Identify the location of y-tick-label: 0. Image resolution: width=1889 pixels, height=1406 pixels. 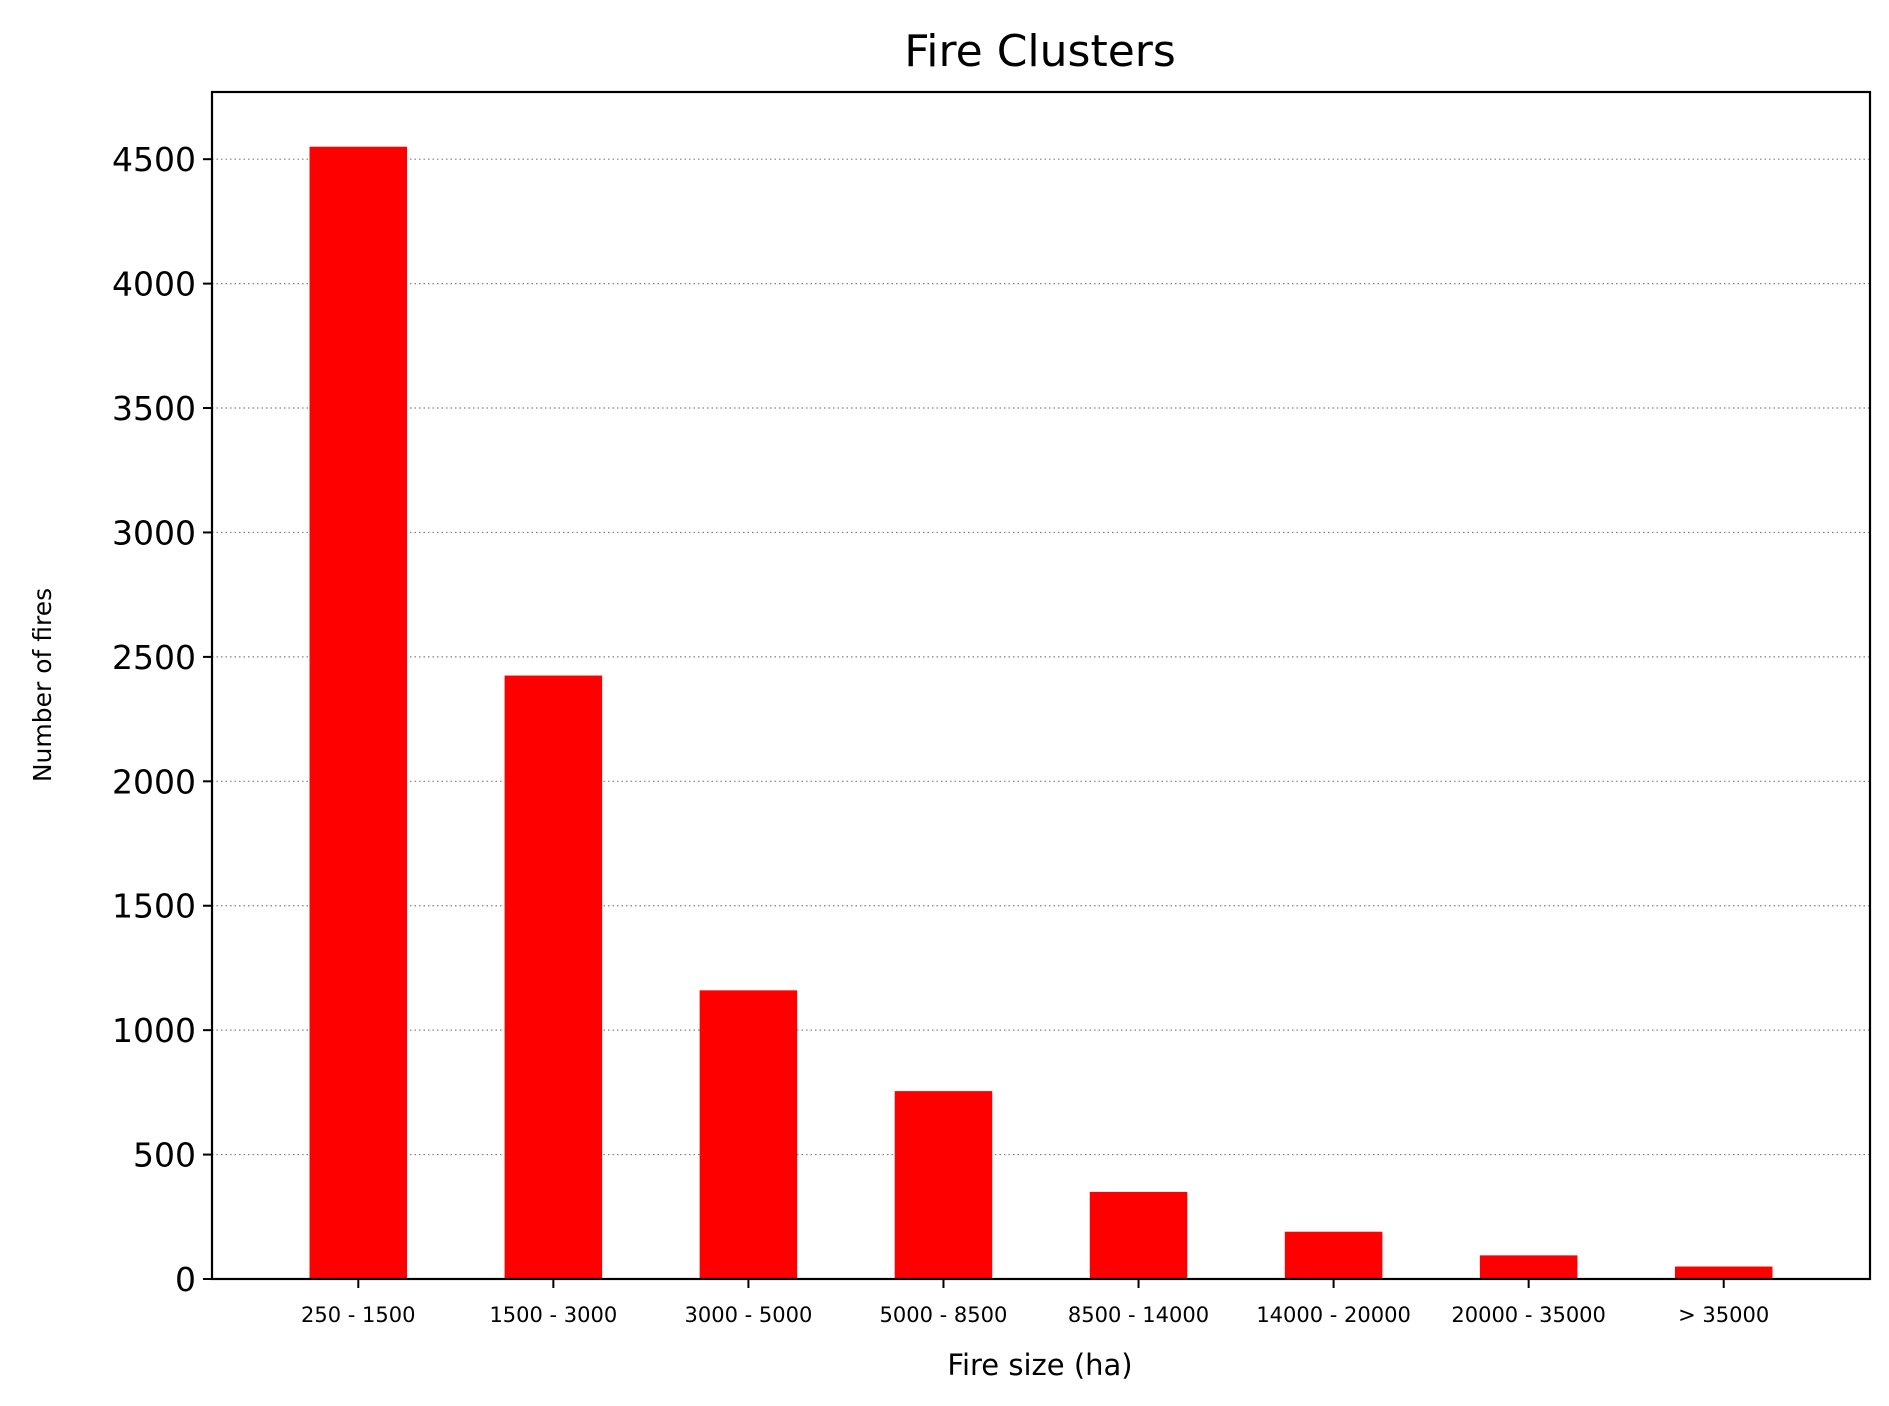
(185, 1279).